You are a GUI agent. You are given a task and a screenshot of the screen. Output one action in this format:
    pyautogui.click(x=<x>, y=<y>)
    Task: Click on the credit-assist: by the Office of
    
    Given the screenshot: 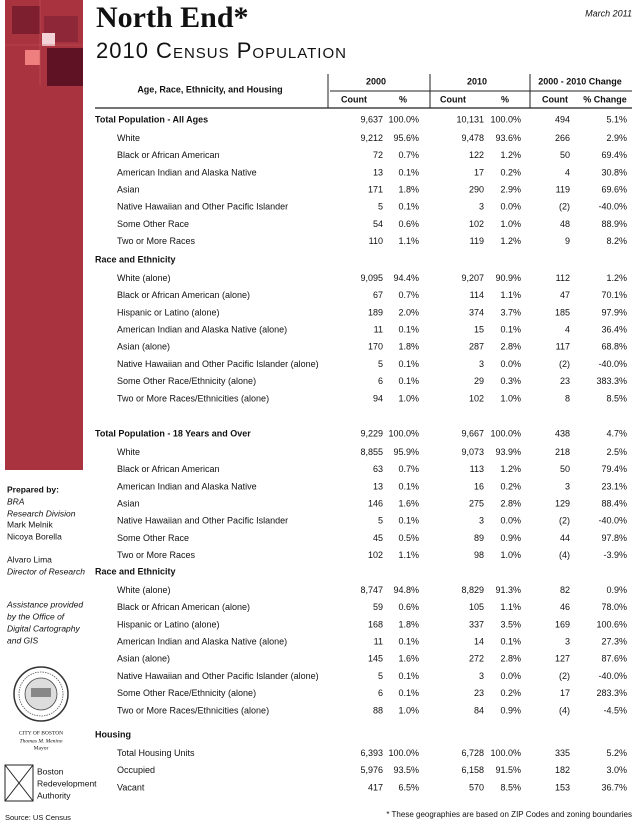 What is the action you would take?
    pyautogui.click(x=36, y=616)
    